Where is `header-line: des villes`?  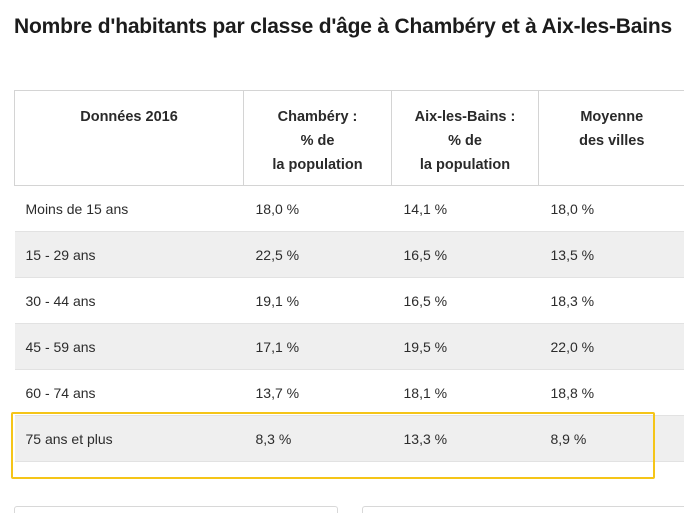
header-line: des villes is located at coordinates (612, 141).